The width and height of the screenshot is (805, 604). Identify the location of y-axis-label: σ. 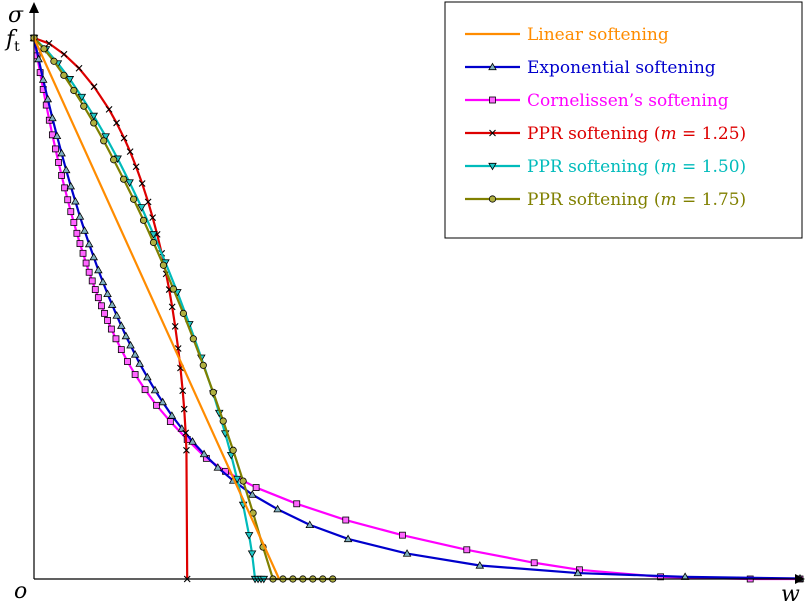
(16, 15).